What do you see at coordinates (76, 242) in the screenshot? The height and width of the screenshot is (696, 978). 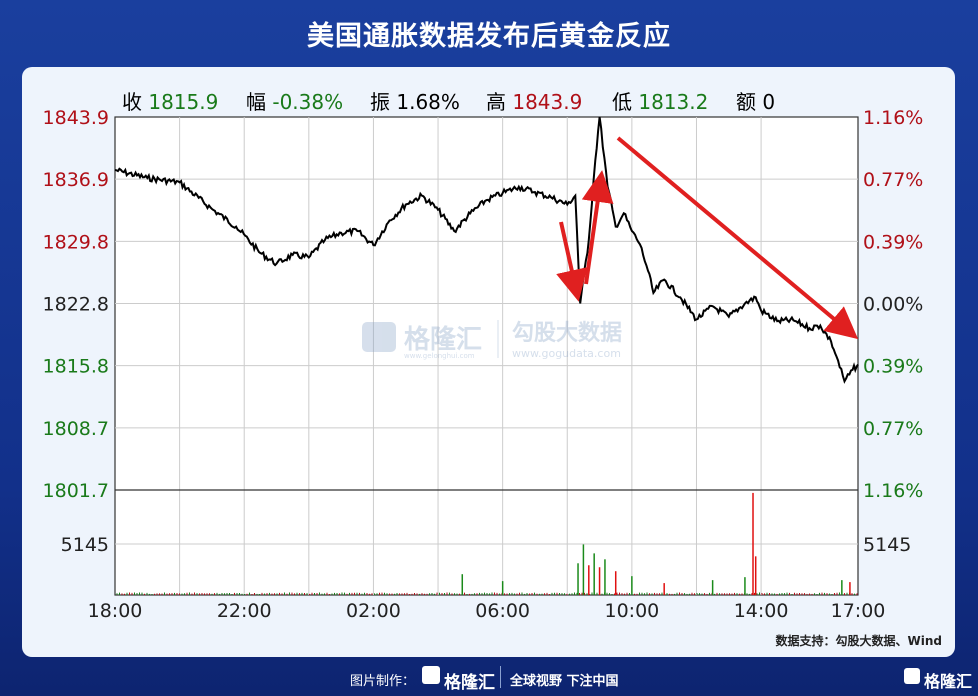 I see `left-tick-label: 1829.8` at bounding box center [76, 242].